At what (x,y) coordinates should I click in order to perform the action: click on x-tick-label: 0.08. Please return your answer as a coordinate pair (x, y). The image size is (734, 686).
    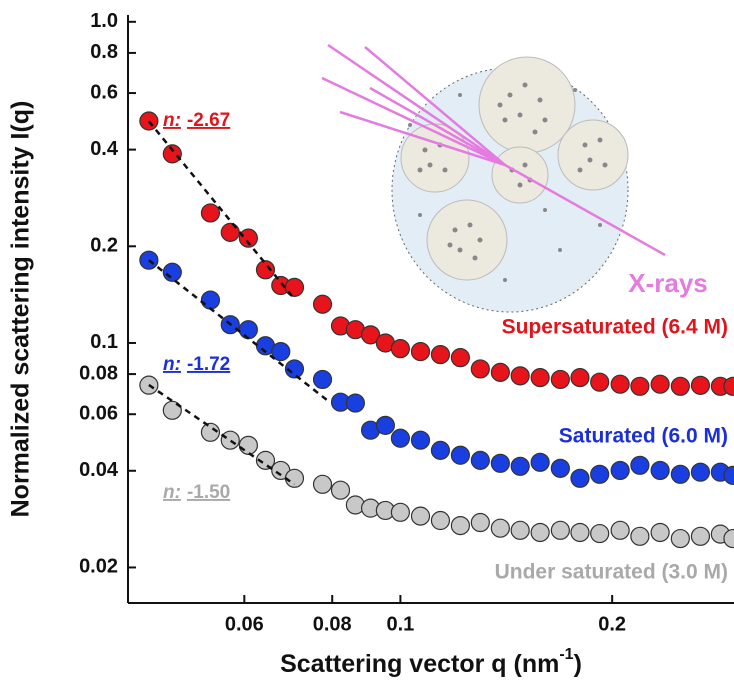
    Looking at the image, I should click on (332, 624).